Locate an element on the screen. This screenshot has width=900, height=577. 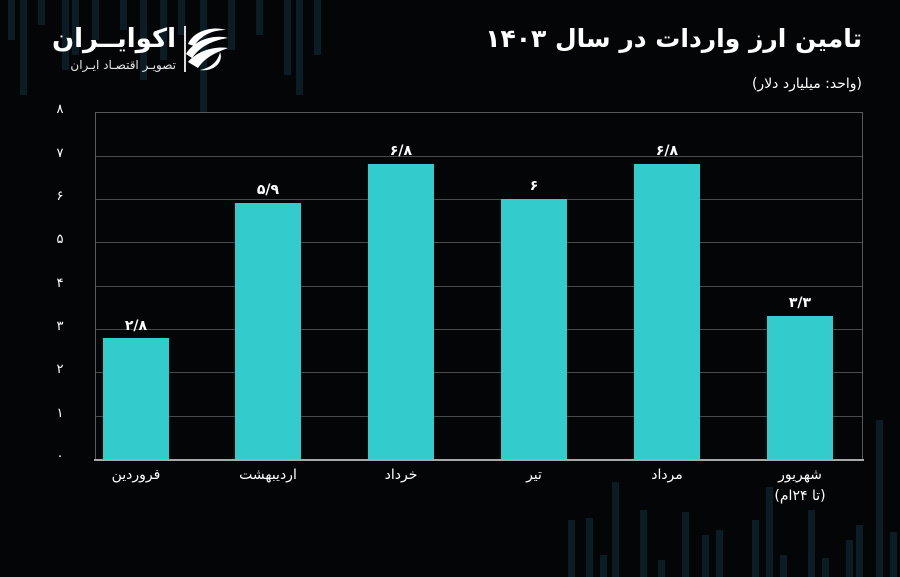
y-tick-8: ۸ is located at coordinates (60, 109).